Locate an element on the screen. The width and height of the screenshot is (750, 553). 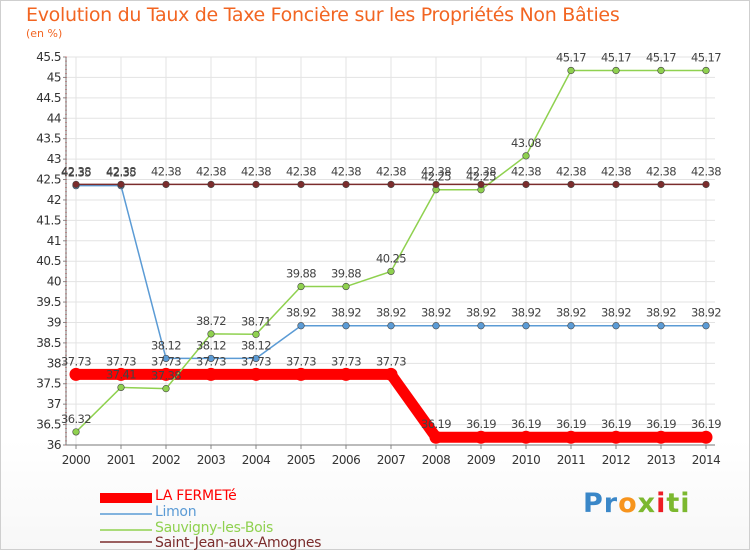
x-tick-label: 2000 is located at coordinates (76, 460).